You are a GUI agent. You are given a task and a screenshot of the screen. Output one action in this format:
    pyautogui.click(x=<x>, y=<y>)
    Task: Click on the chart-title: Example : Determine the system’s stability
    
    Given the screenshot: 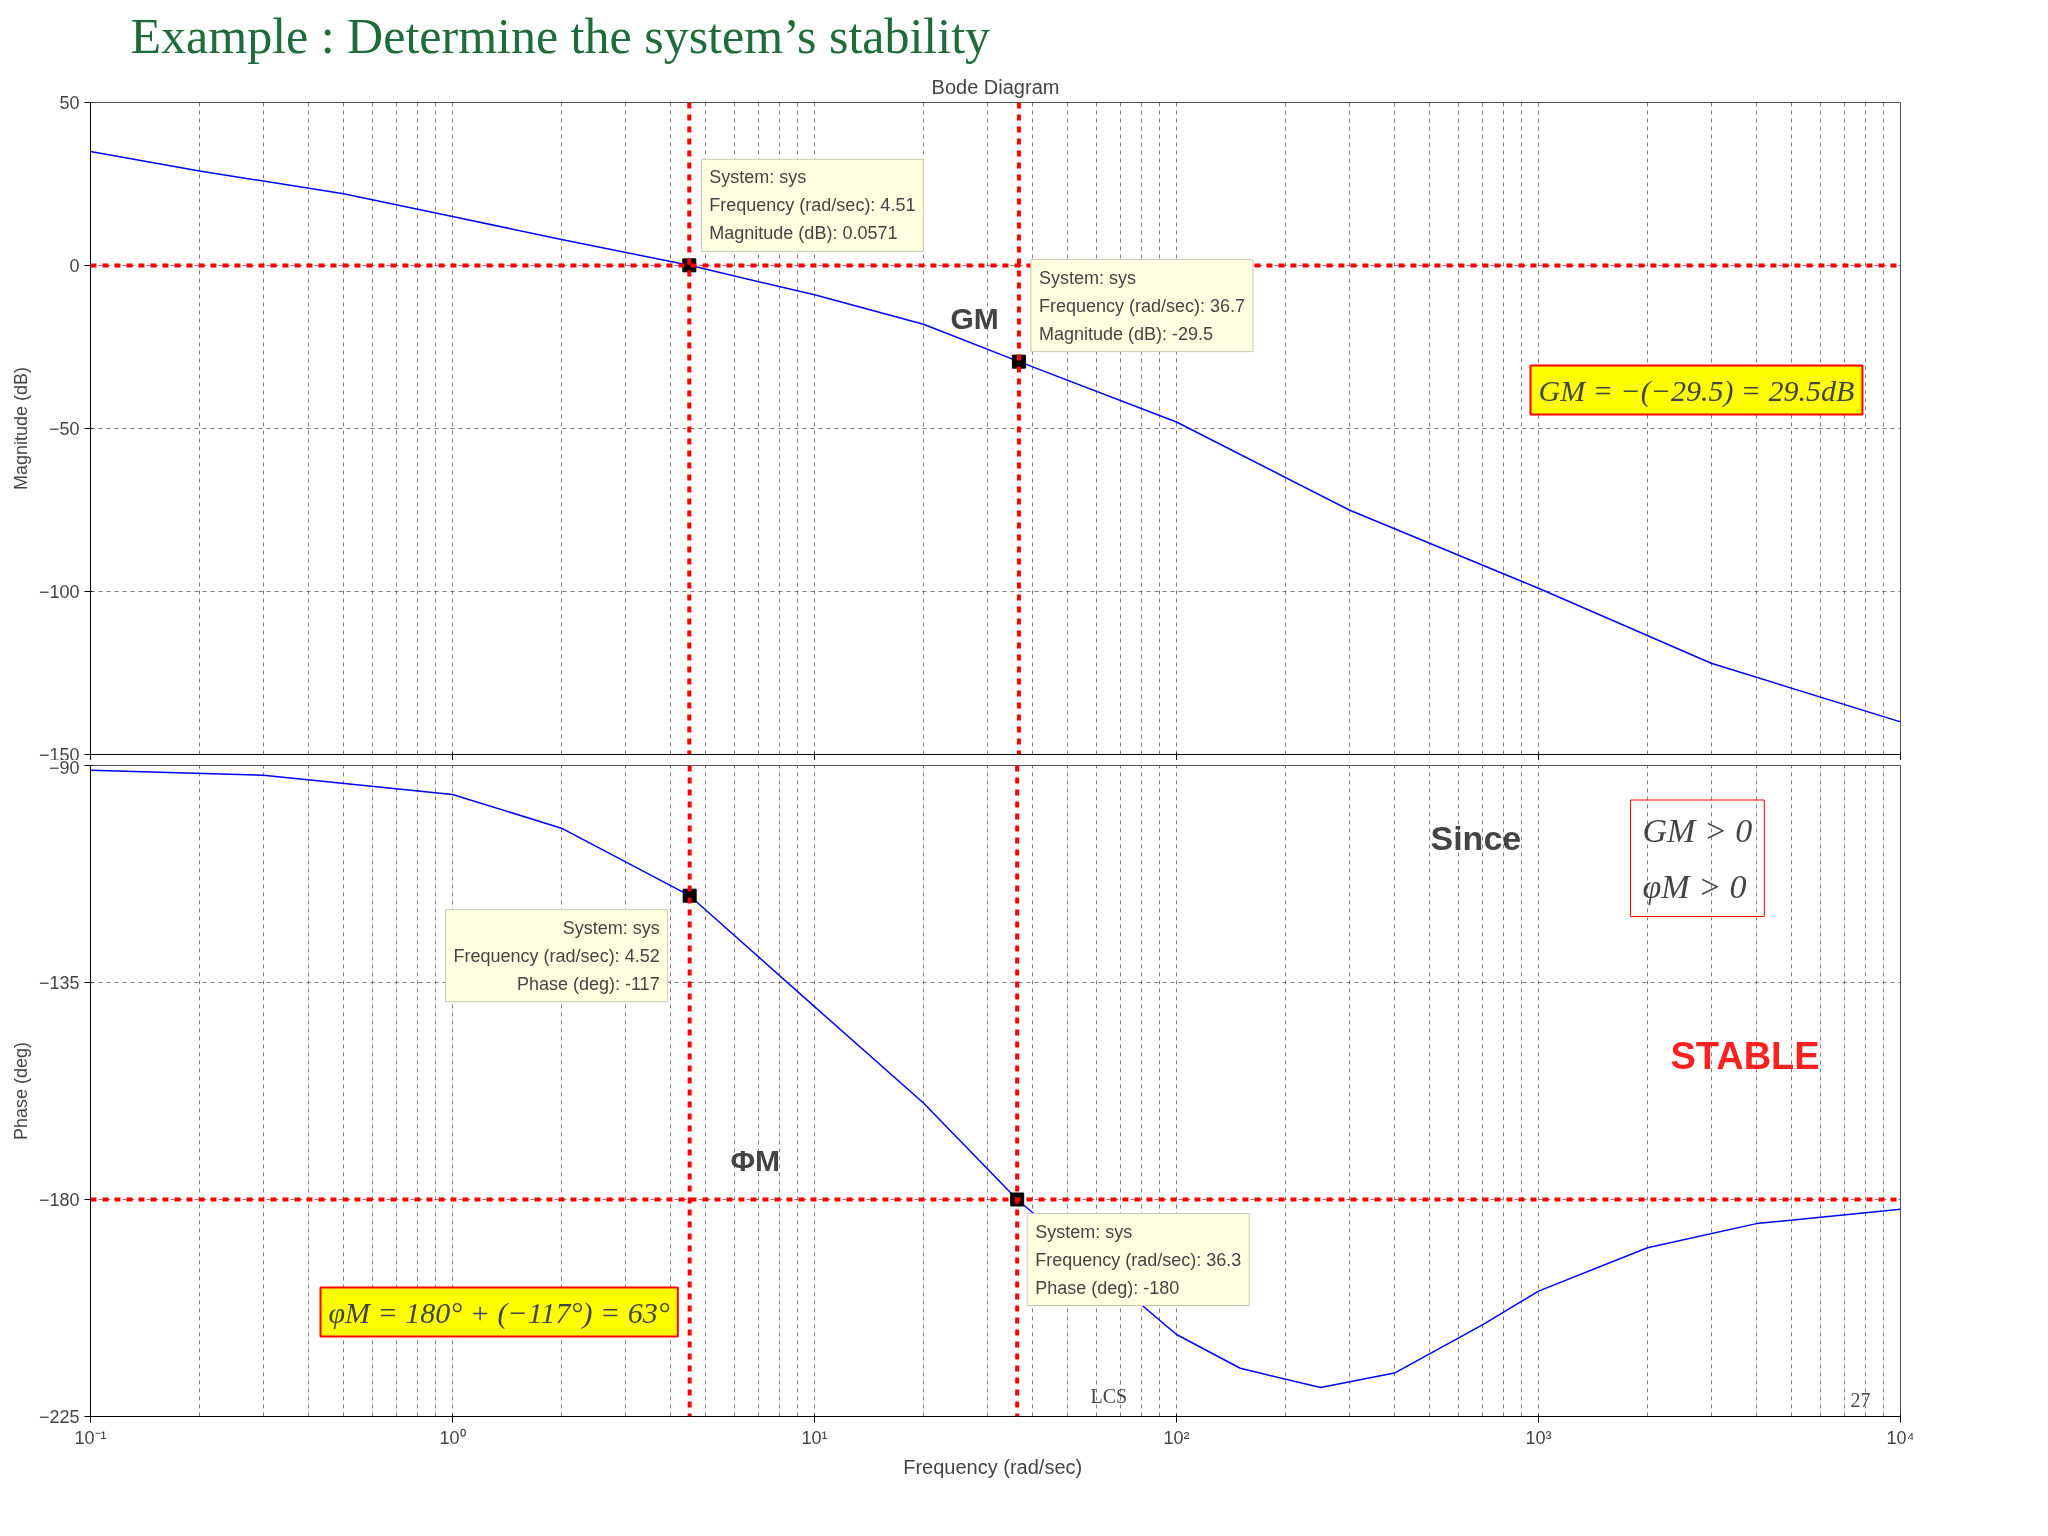 What is the action you would take?
    pyautogui.click(x=560, y=35)
    